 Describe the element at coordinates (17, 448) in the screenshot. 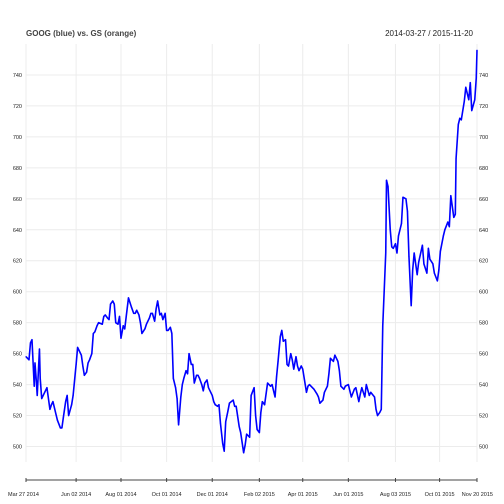

I see `y-tick-label-left: 500` at that location.